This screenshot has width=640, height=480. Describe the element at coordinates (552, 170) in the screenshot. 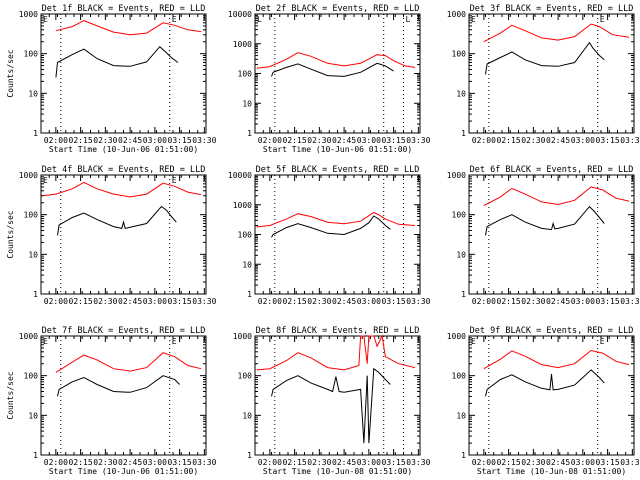

I see `chart-title: Det 6f BLACK = Events, RED = LLD` at that location.